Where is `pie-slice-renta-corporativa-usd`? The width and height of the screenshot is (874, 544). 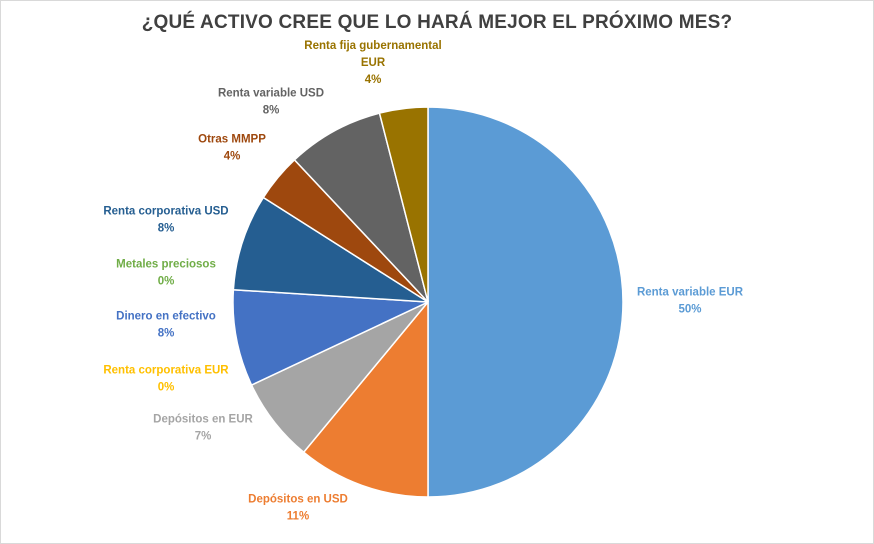
pie-slice-renta-corporativa-usd is located at coordinates (330, 249).